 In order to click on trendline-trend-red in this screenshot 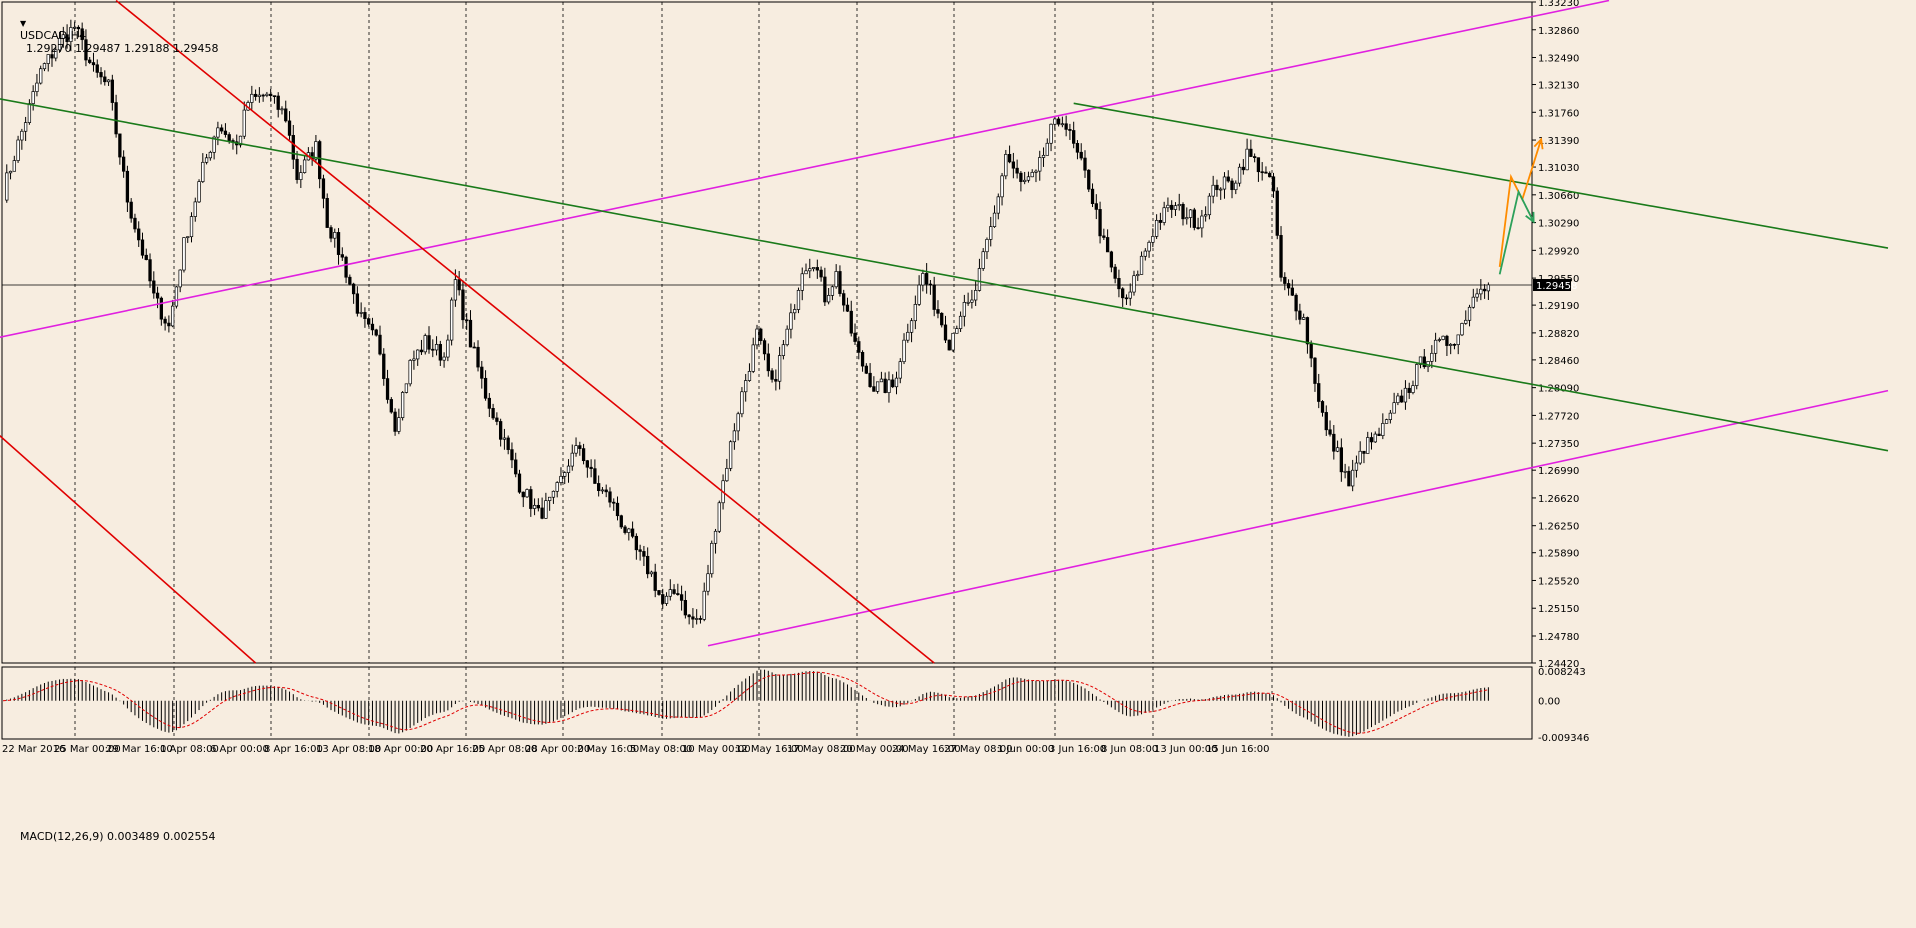, I will do `click(128, 548)`.